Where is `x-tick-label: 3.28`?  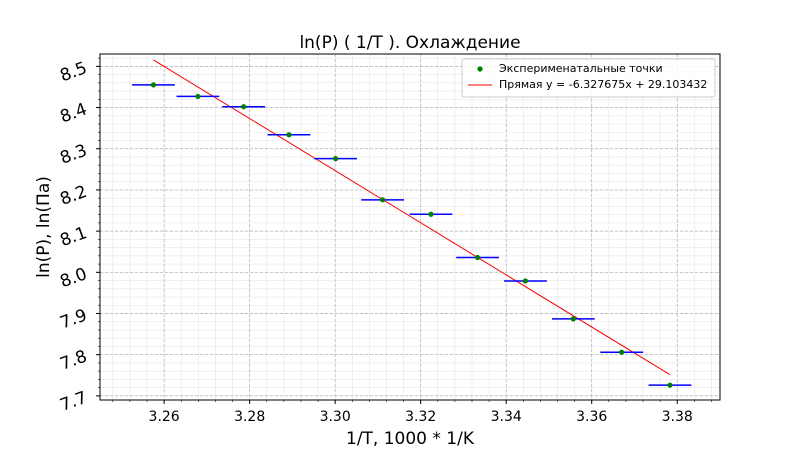 x-tick-label: 3.28 is located at coordinates (249, 417).